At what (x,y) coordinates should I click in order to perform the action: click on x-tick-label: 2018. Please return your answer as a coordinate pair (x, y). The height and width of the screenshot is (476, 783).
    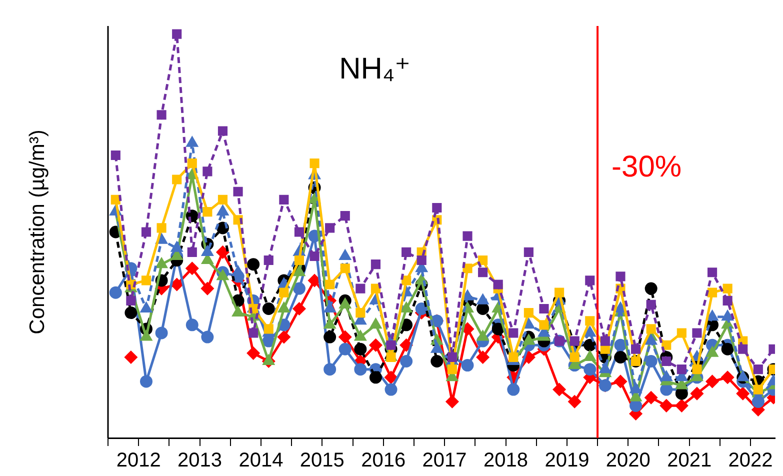
    Looking at the image, I should click on (506, 461).